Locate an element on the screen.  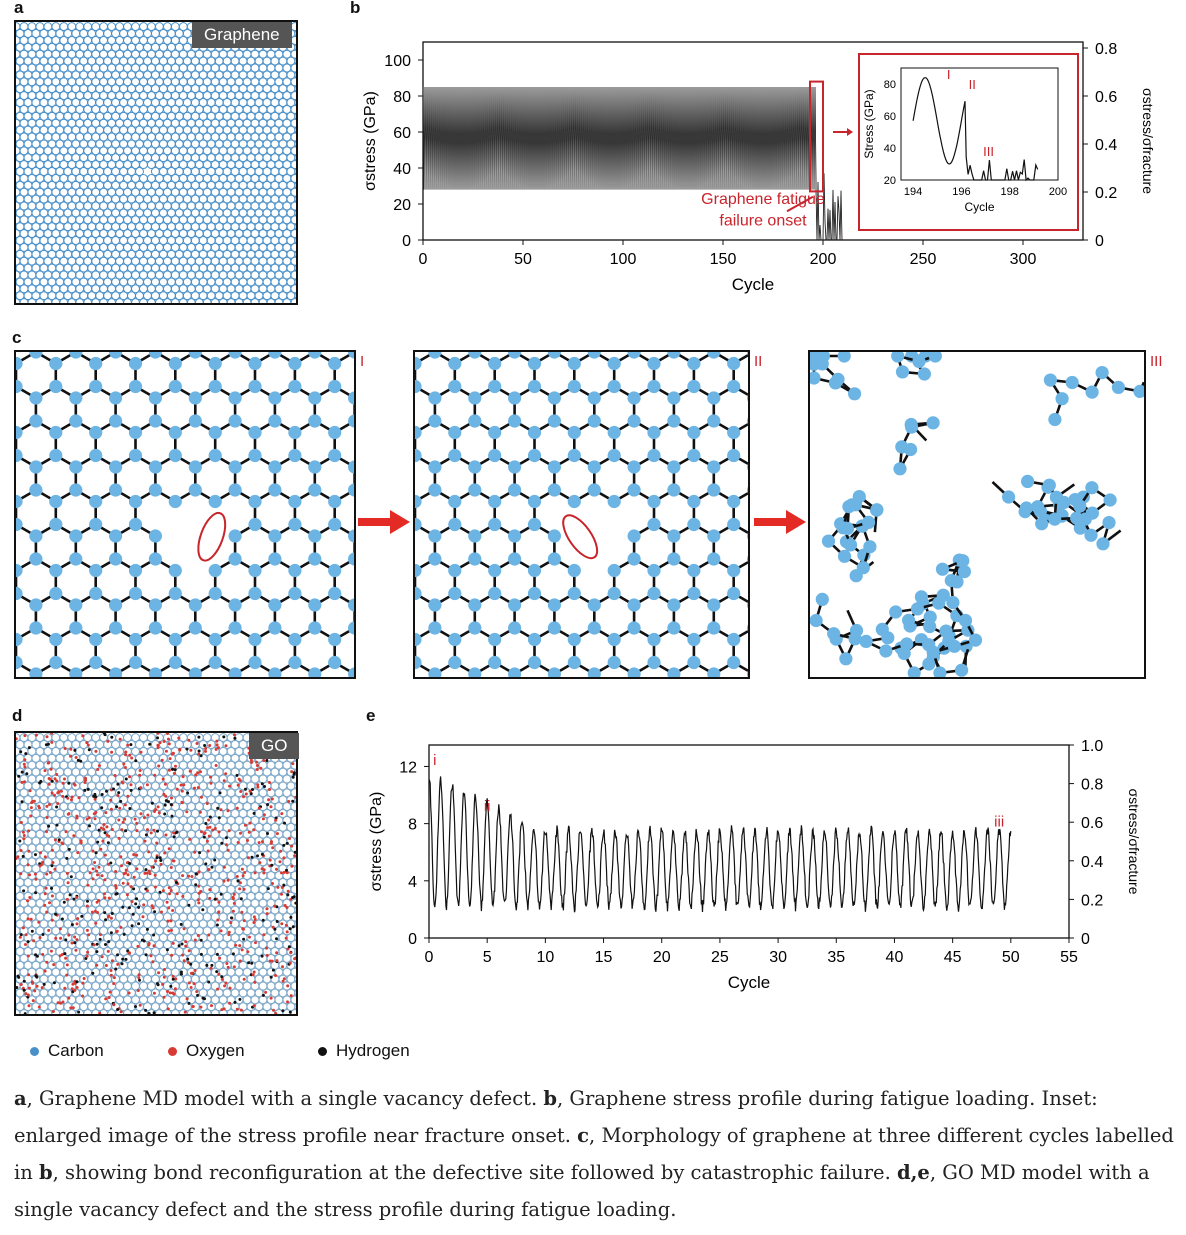
lattice-rings is located at coordinates (156, 162).